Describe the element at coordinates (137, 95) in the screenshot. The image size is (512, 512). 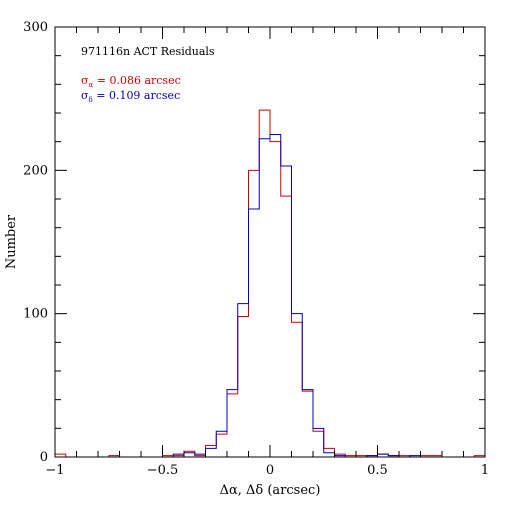
I see `sigma-delta-value: = 0.109 arcsec` at that location.